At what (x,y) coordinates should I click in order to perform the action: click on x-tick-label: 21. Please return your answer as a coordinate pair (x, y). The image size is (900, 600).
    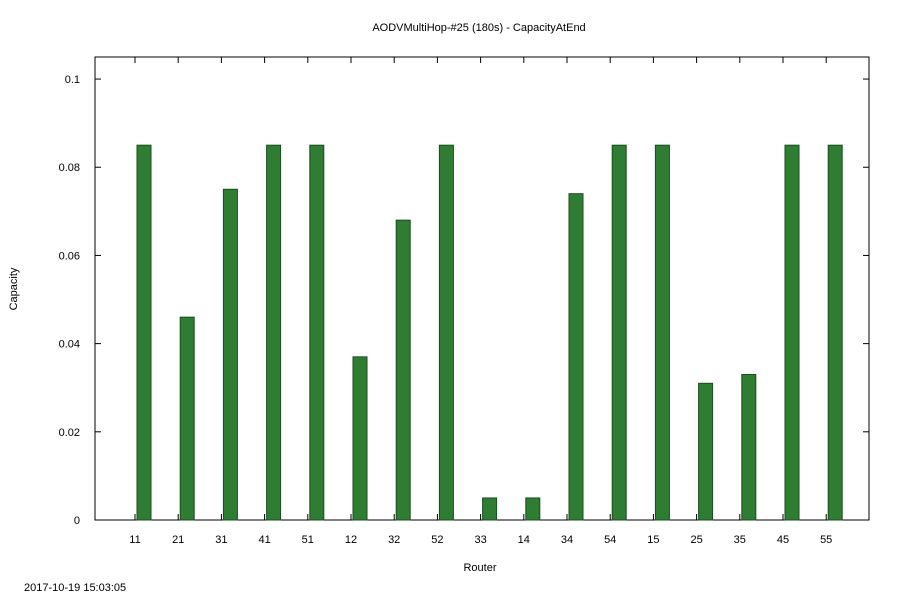
    Looking at the image, I should click on (178, 540).